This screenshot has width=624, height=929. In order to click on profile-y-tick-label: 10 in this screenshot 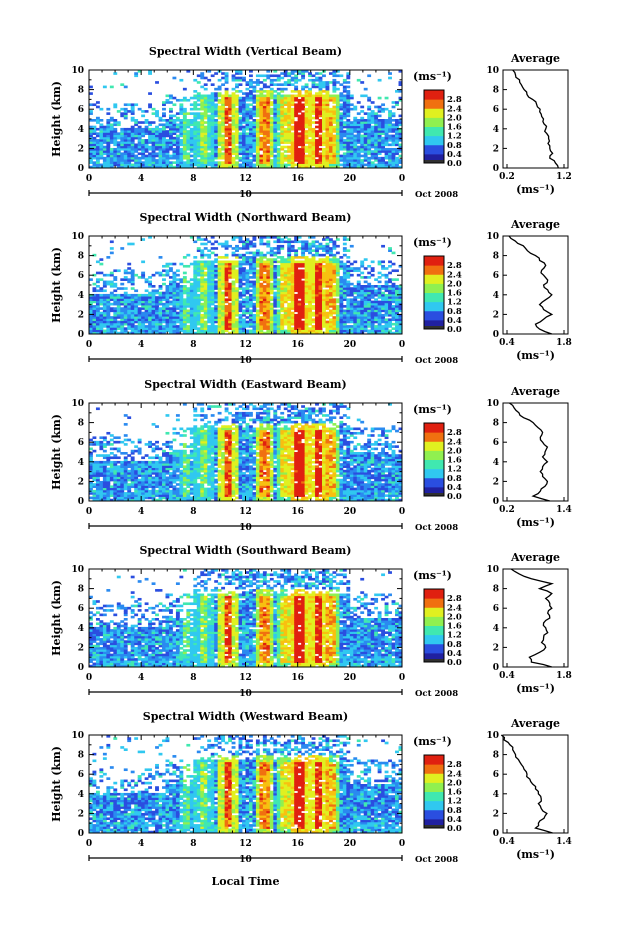, I will do `click(492, 71)`.